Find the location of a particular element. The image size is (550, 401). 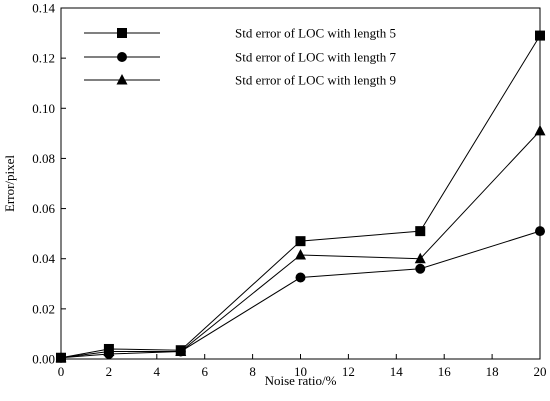

x-tick-label: 12 is located at coordinates (348, 371).